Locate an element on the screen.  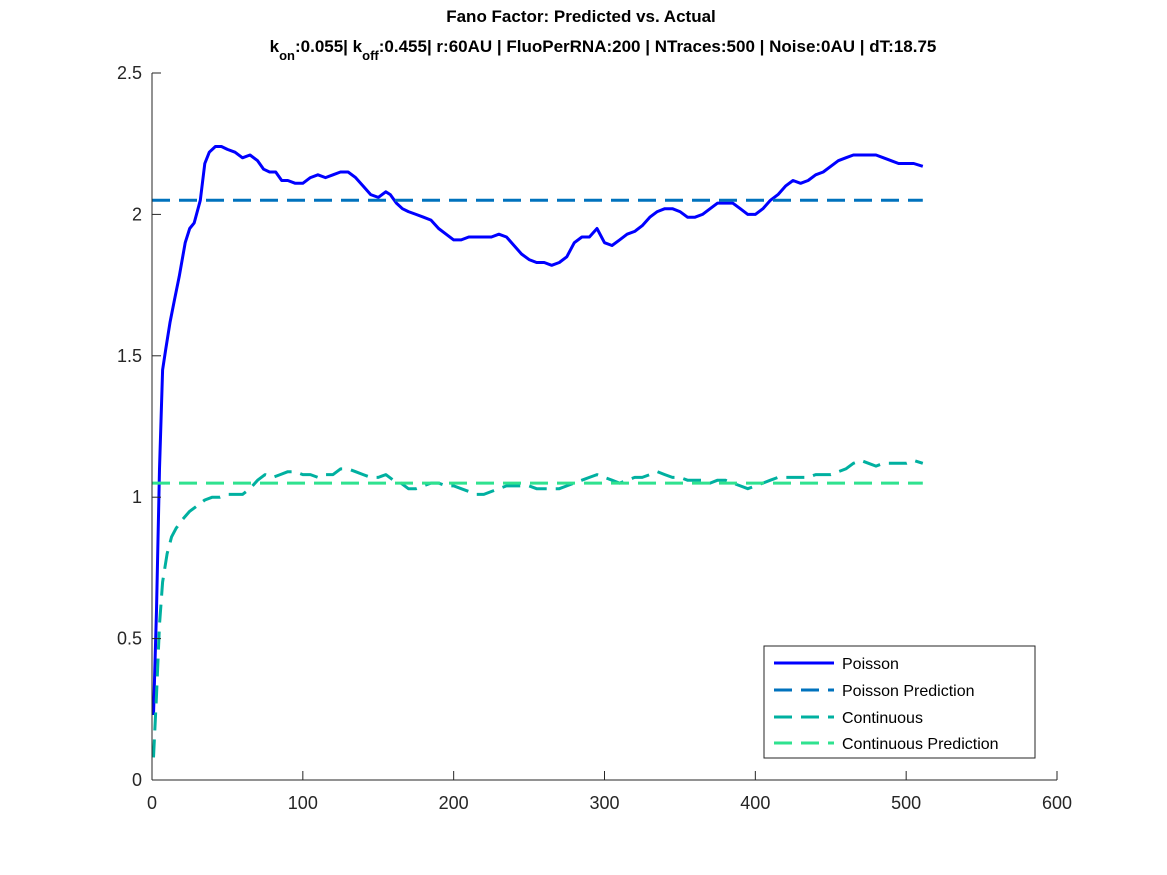
legend-label-poisson-prediction: Poisson Prediction is located at coordinates (908, 691).